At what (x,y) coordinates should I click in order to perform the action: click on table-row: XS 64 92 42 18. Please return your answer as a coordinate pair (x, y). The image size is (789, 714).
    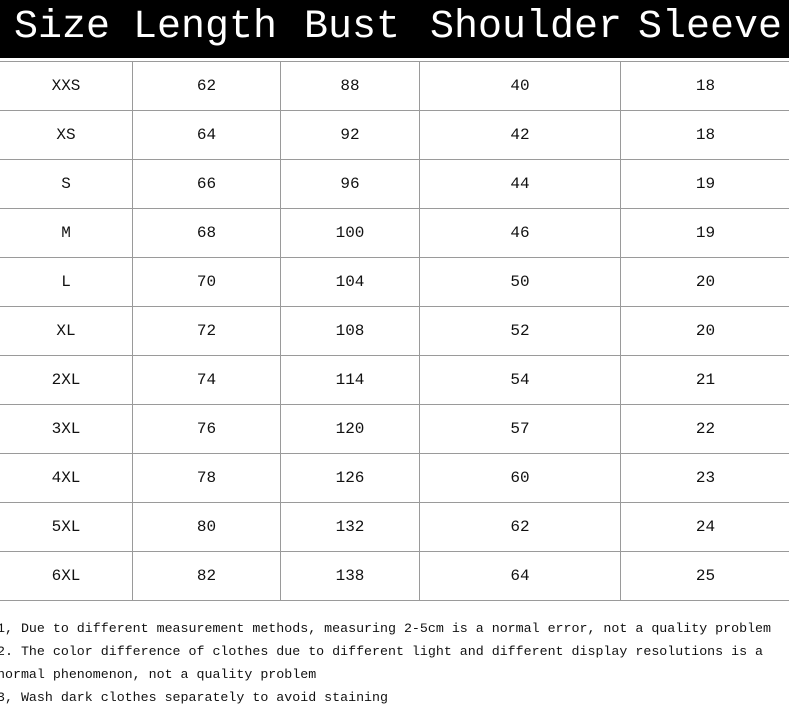
    Looking at the image, I should click on (394, 135).